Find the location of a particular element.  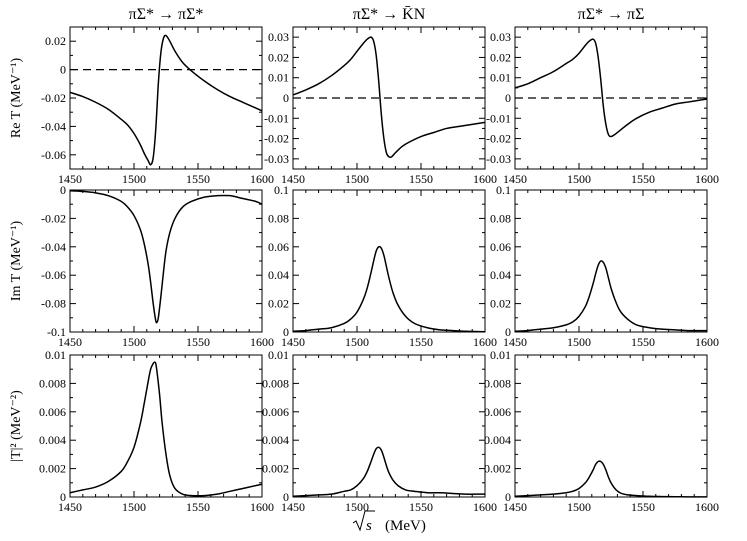

panel-re-ps-ps: 1450 1500 1550 1600 -0.06 -0.04 -0.02 0 0.02 is located at coordinates (157, 106).